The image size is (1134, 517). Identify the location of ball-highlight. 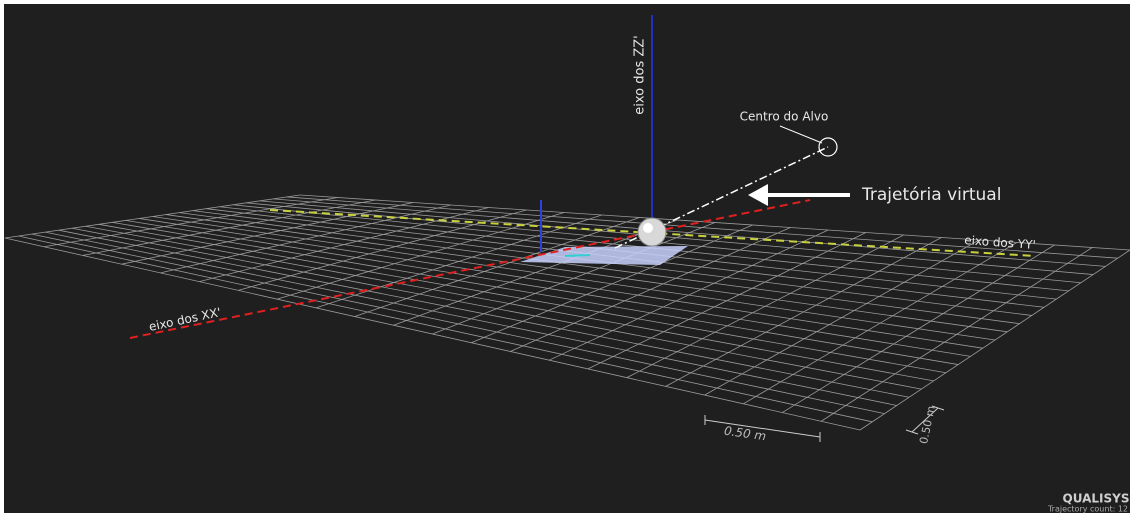
(648, 228).